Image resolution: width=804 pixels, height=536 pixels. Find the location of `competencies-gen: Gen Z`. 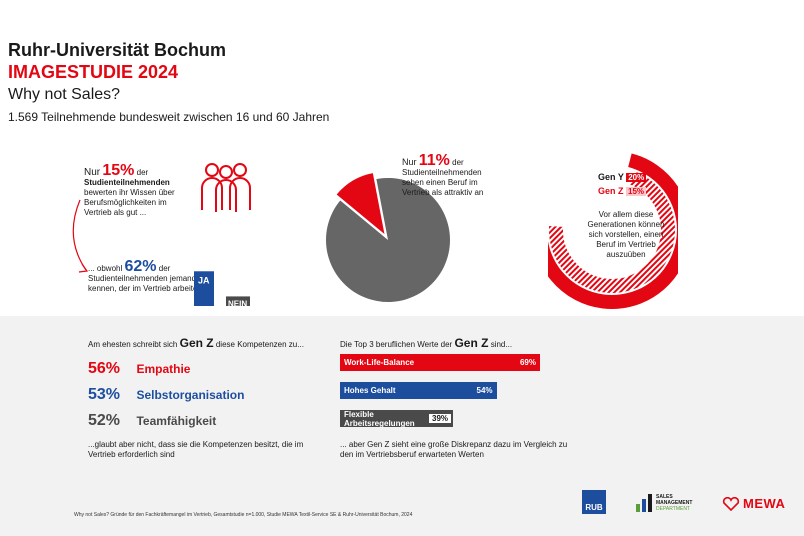

competencies-gen: Gen Z is located at coordinates (196, 343).